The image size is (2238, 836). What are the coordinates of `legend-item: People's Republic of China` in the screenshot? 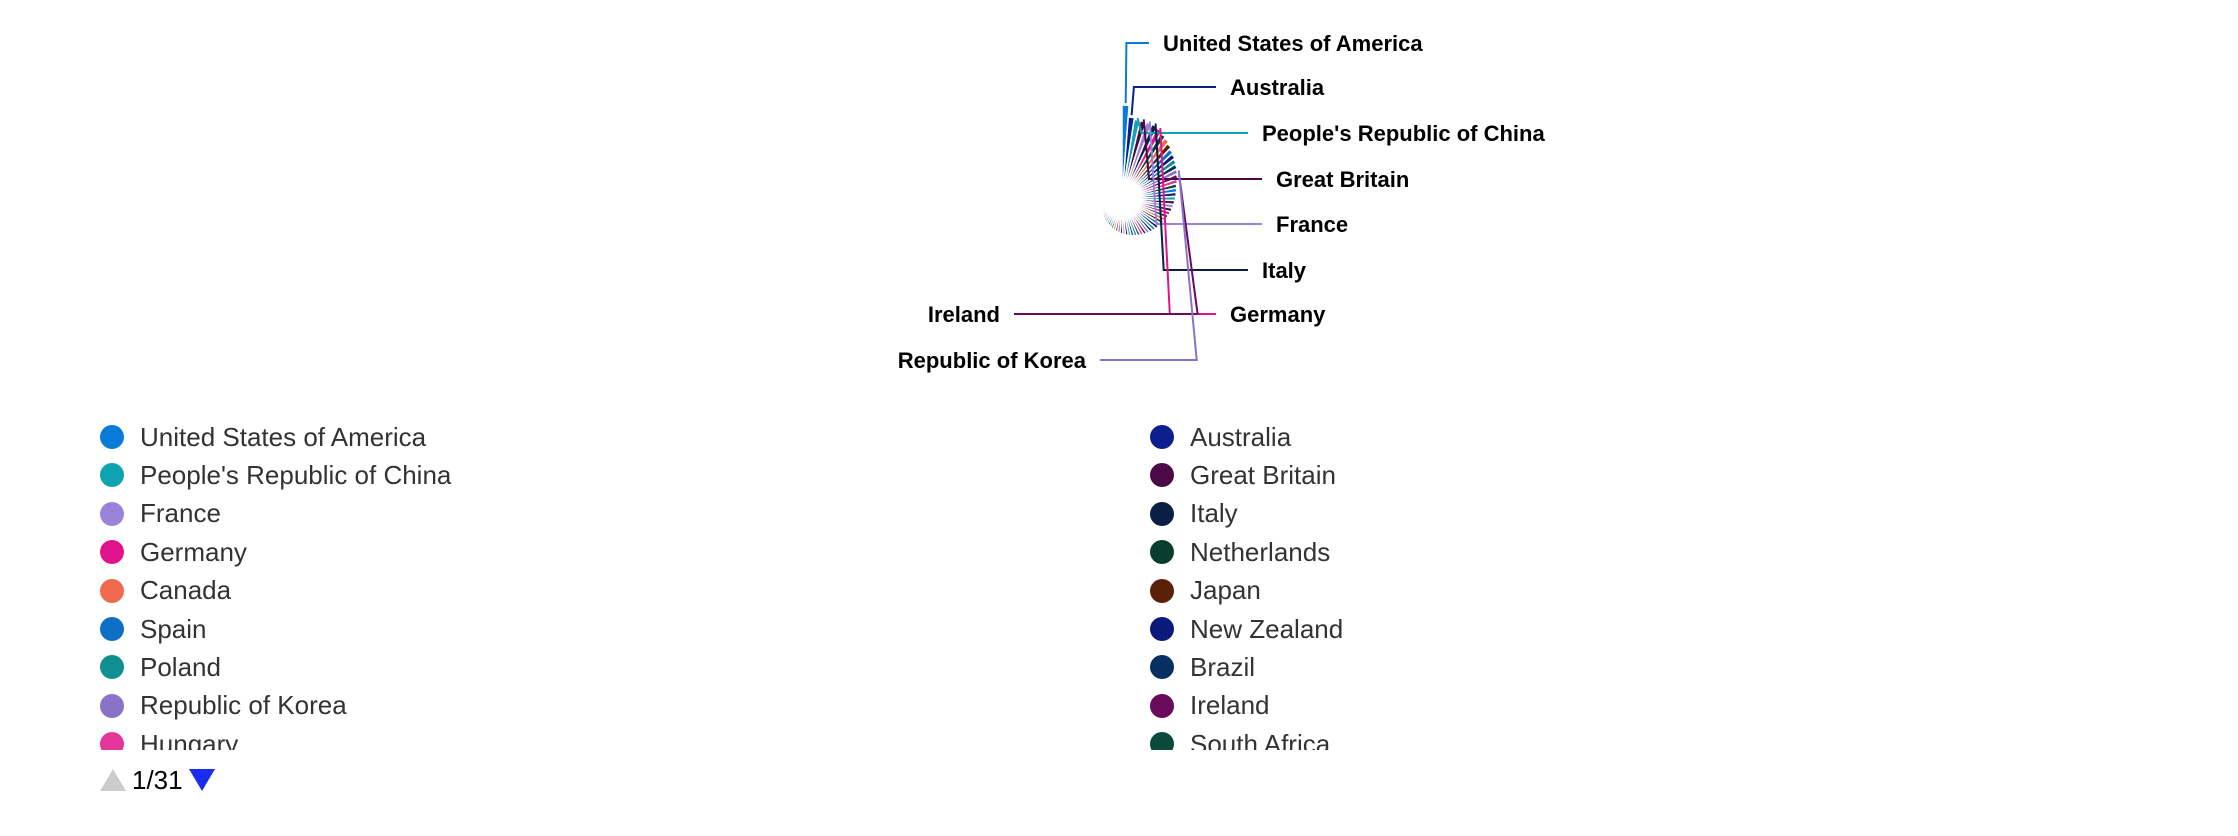 It's located at (275, 475).